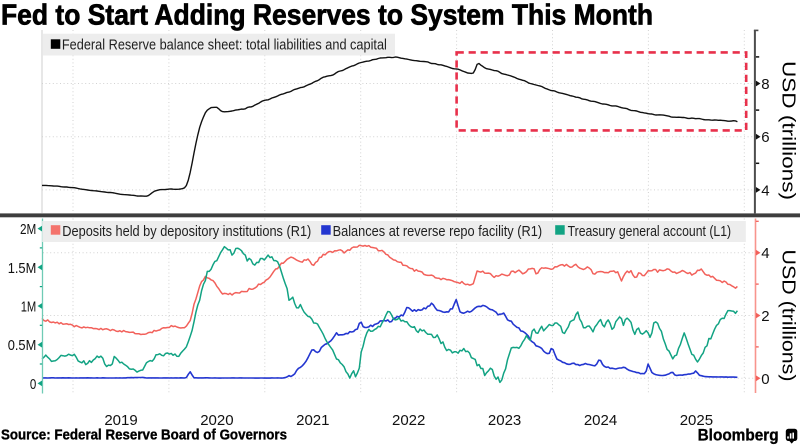 The height and width of the screenshot is (445, 800). Describe the element at coordinates (216, 420) in the screenshot. I see `svg-text: 2020` at that location.